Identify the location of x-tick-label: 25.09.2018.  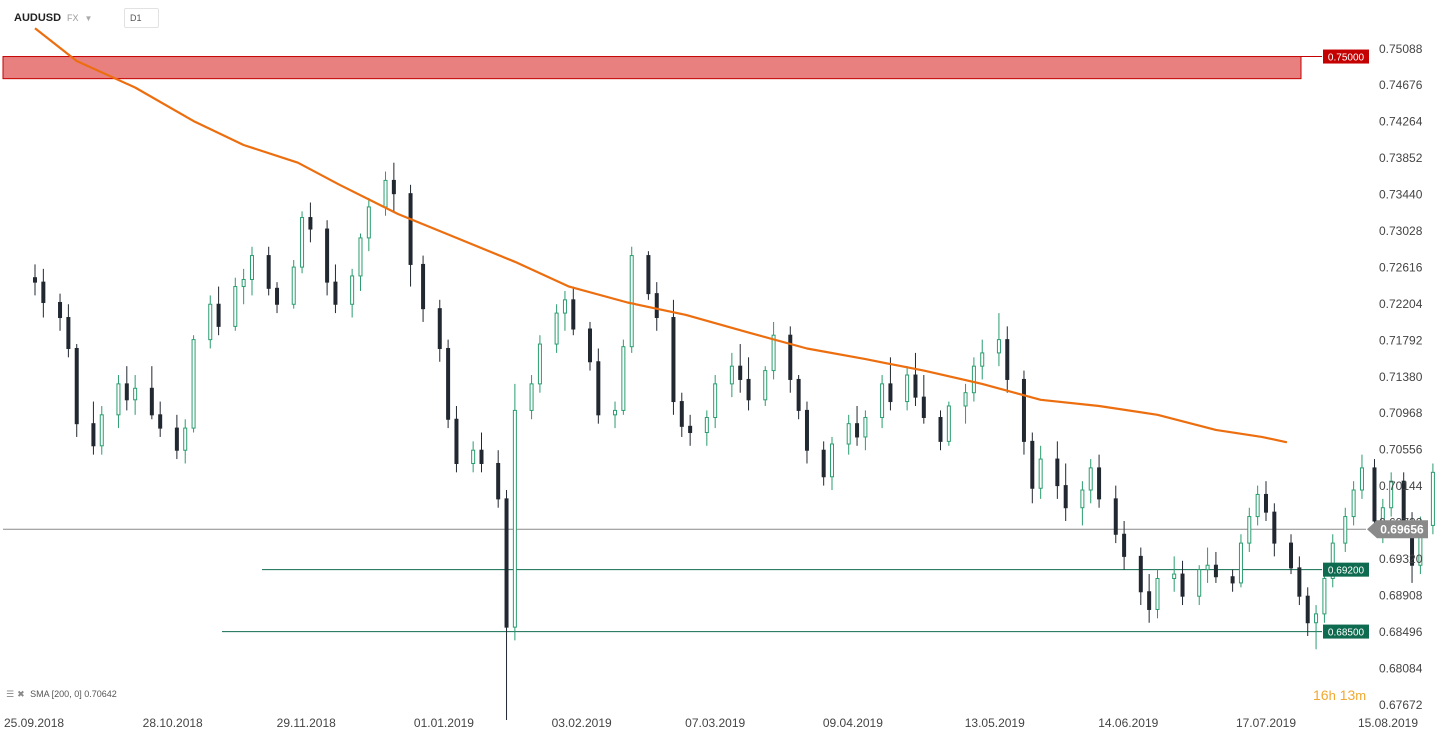
(34, 723).